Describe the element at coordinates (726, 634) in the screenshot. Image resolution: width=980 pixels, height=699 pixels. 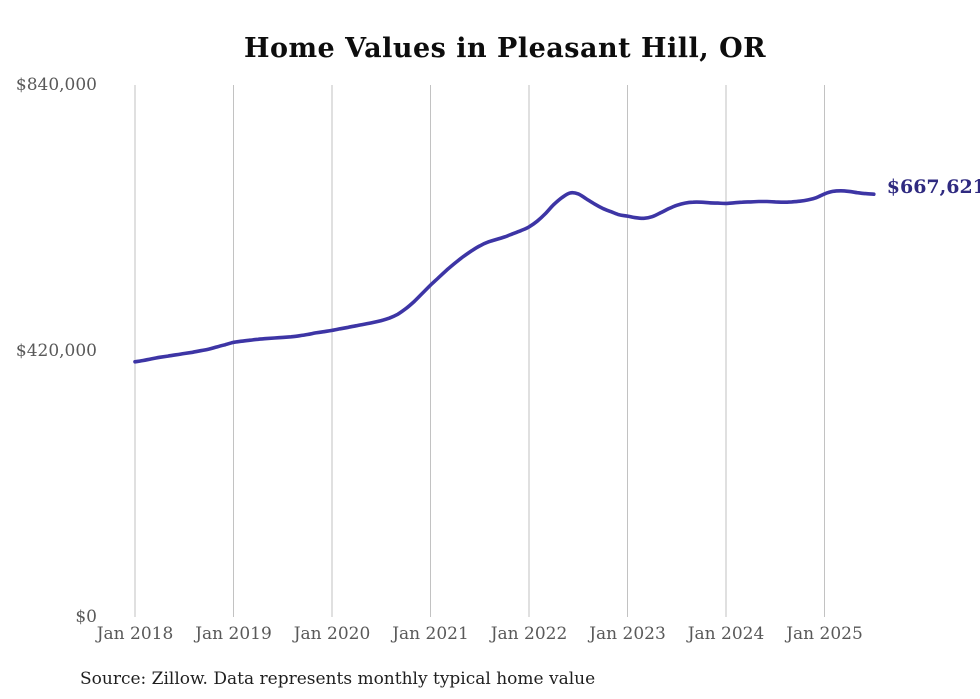
I see `x-tick-label: Jan 2024` at that location.